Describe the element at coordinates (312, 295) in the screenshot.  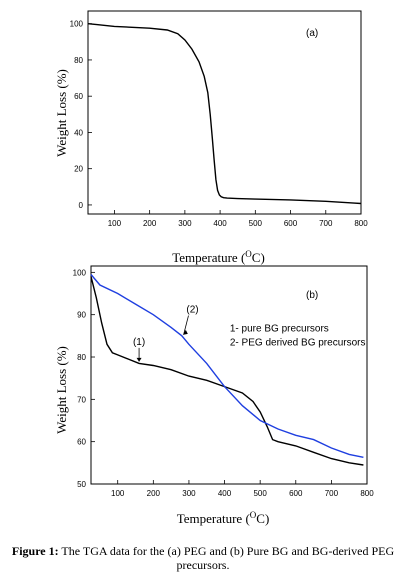
I see `panel-b-label: (b)` at that location.